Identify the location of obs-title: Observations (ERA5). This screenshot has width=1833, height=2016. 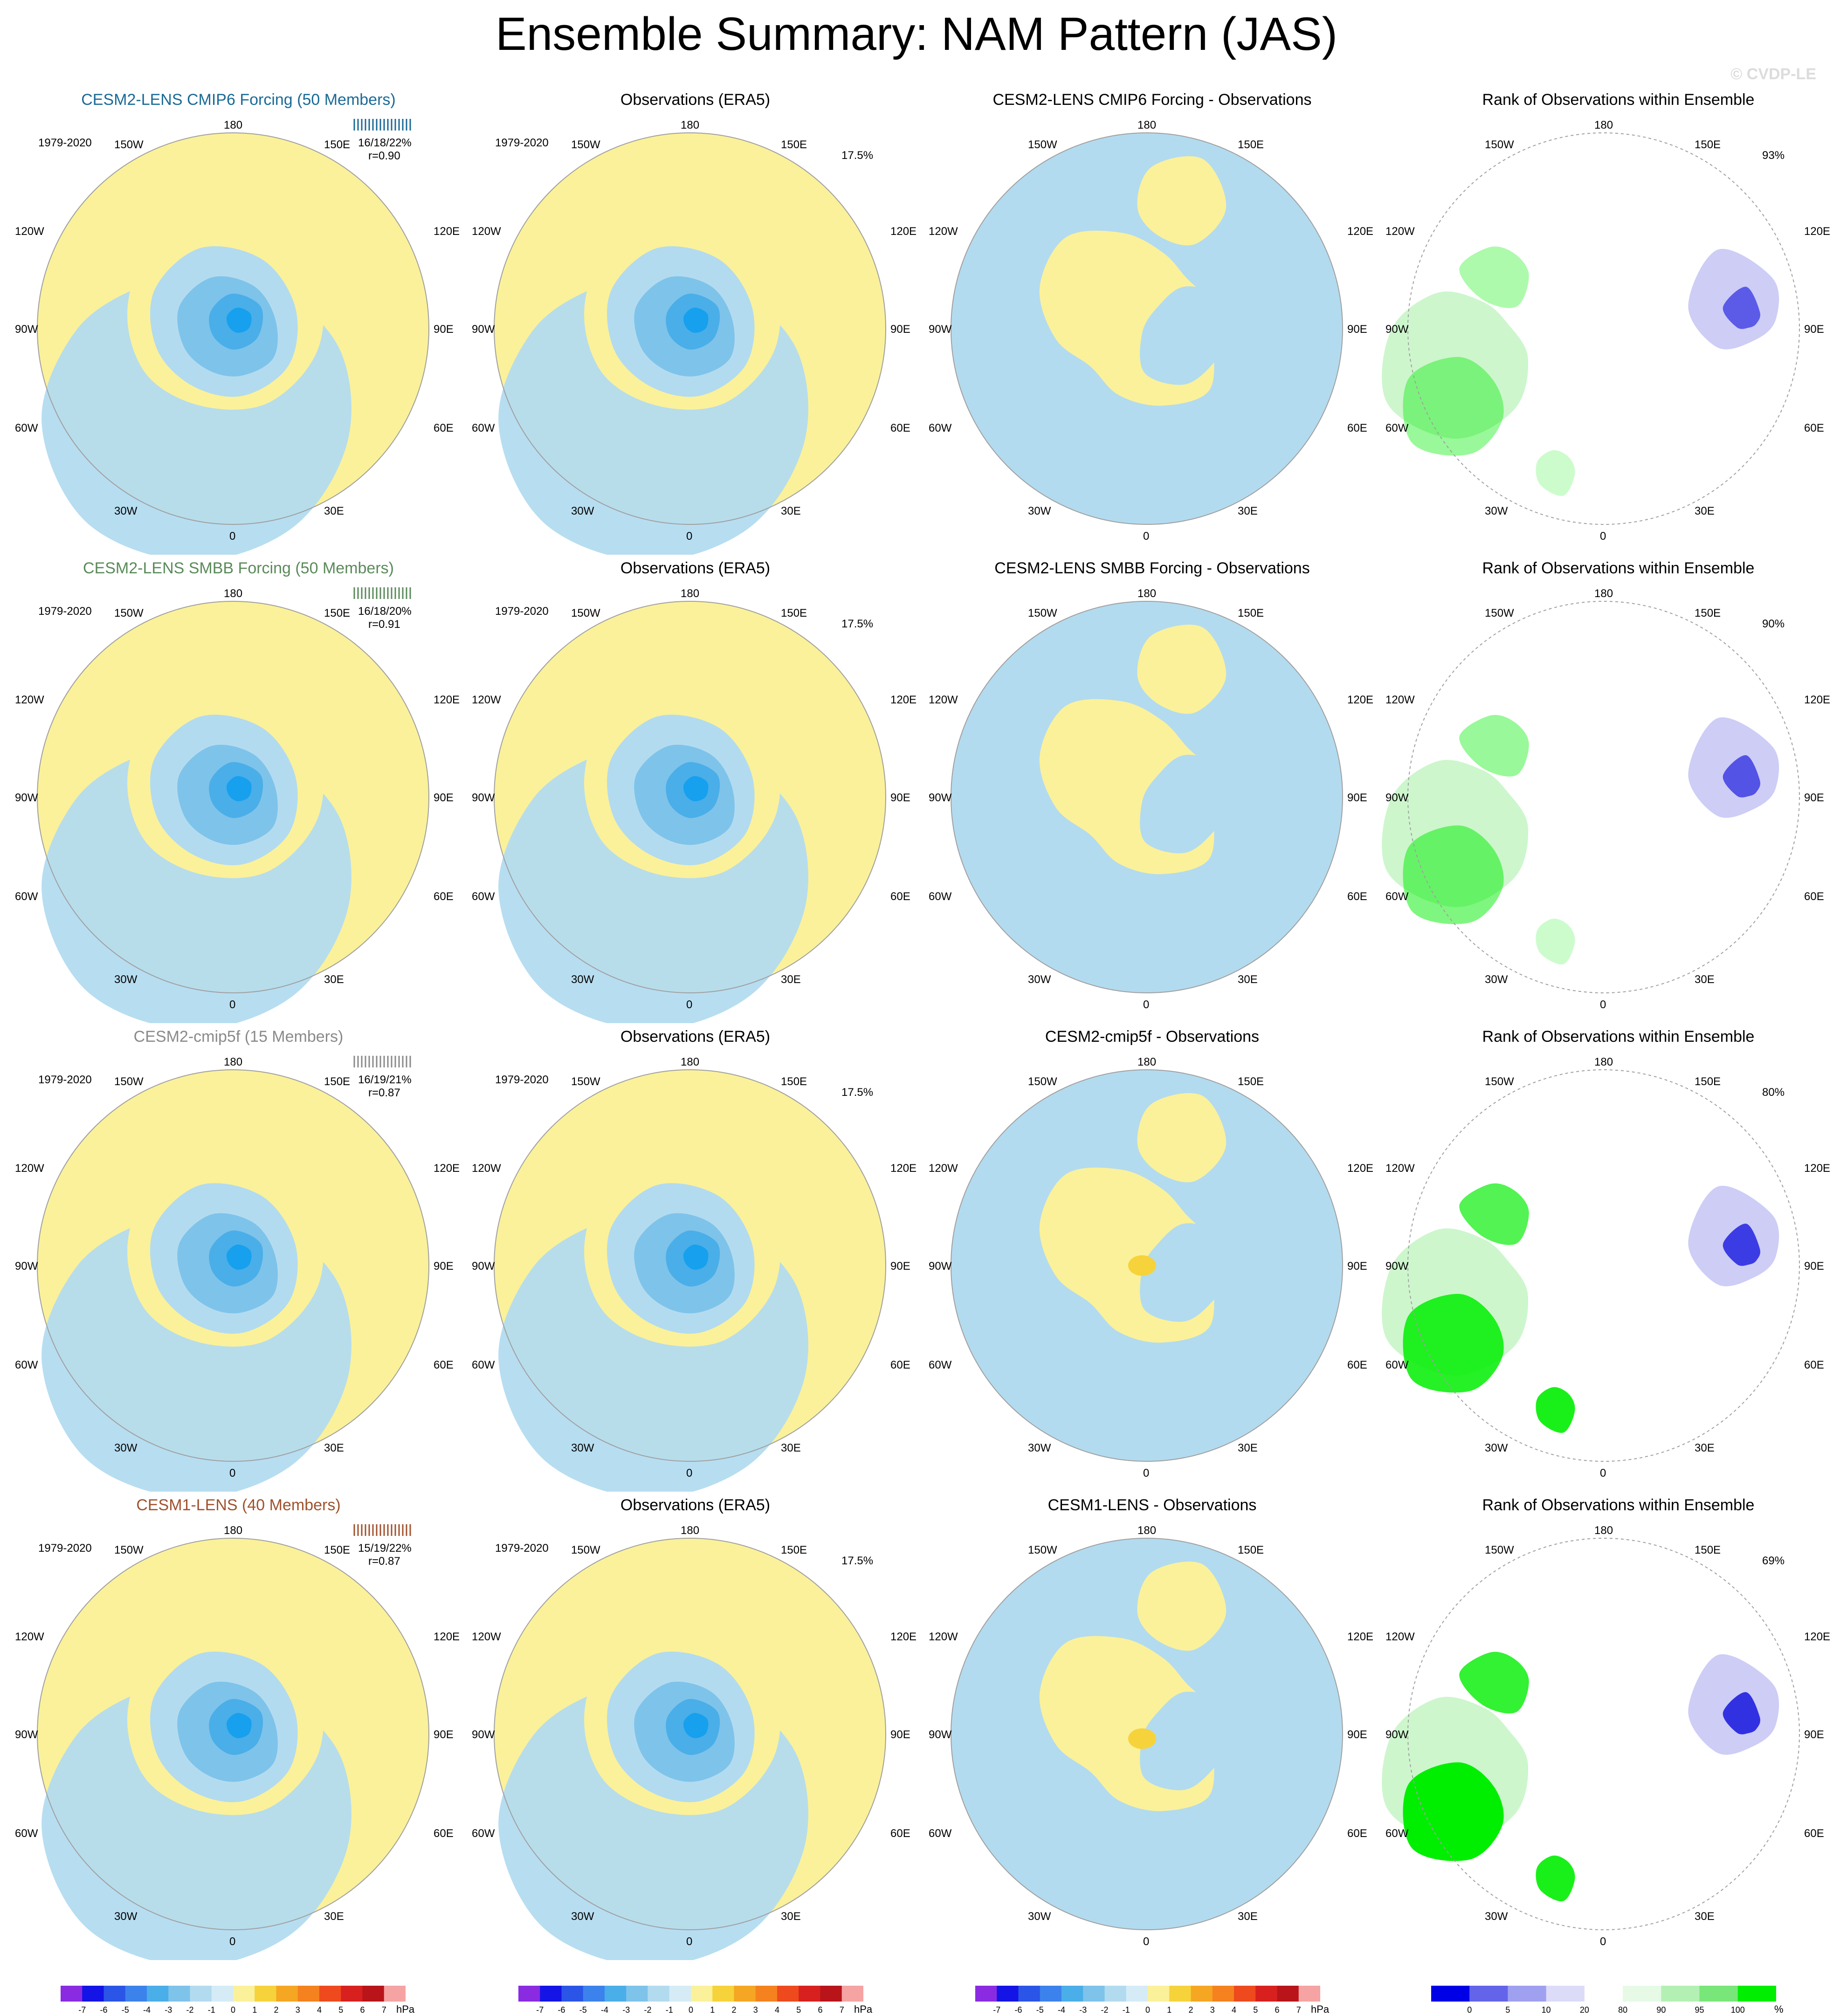
(695, 1037).